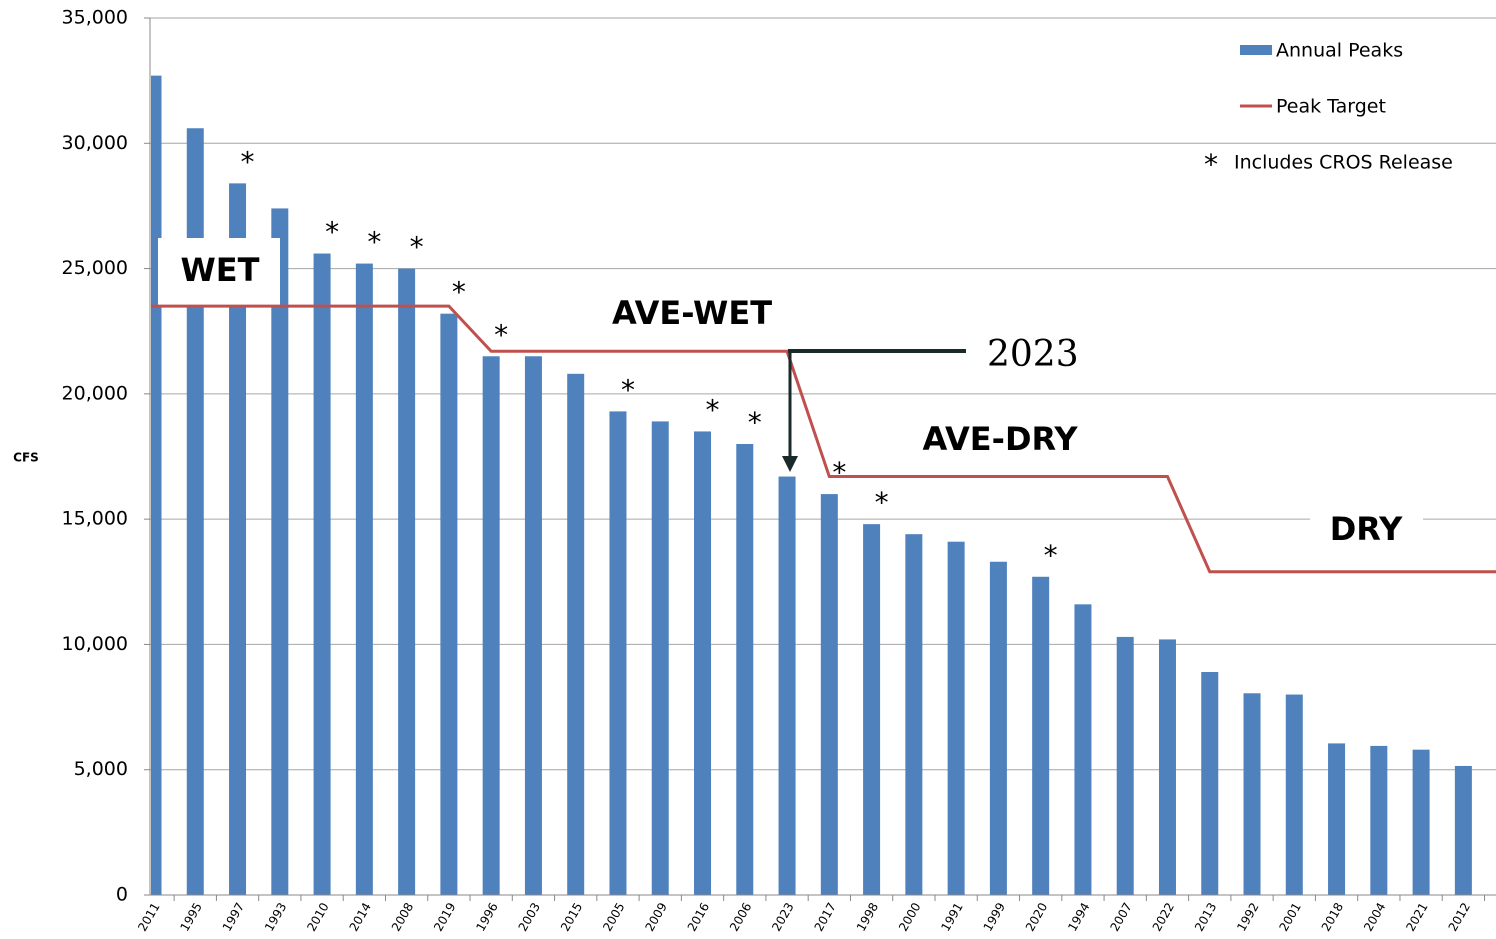 This screenshot has height=939, width=1496. Describe the element at coordinates (1078, 916) in the screenshot. I see `x-tick-label: 1994` at that location.